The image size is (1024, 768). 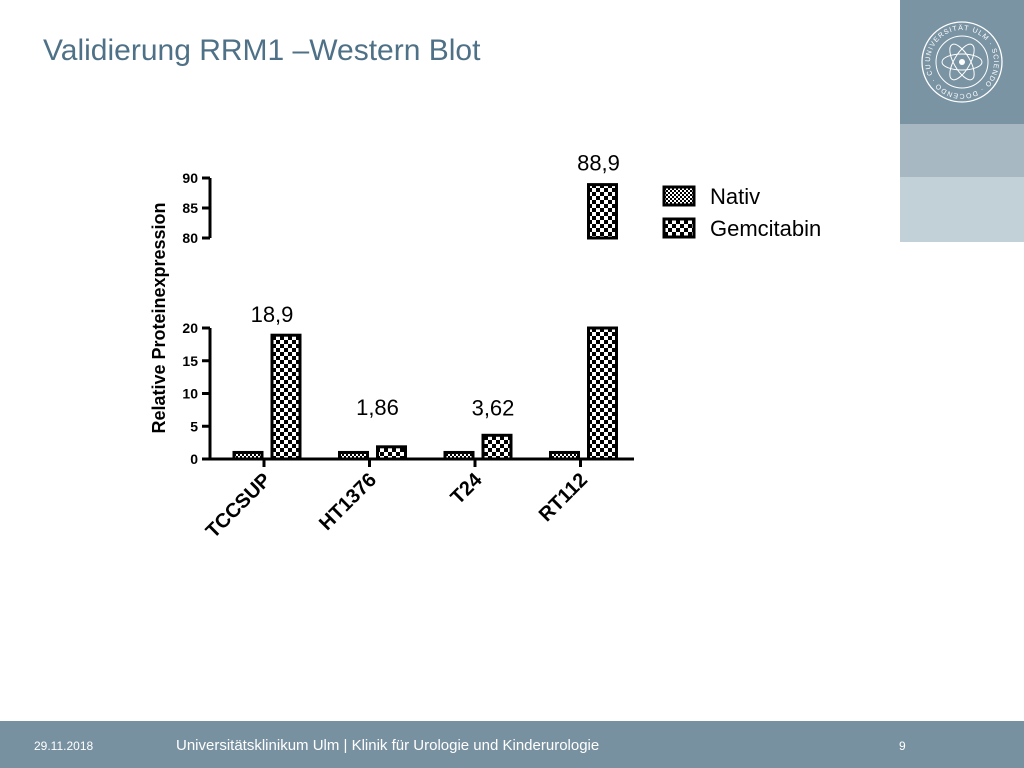 I want to click on page-number: 9, so click(x=902, y=746).